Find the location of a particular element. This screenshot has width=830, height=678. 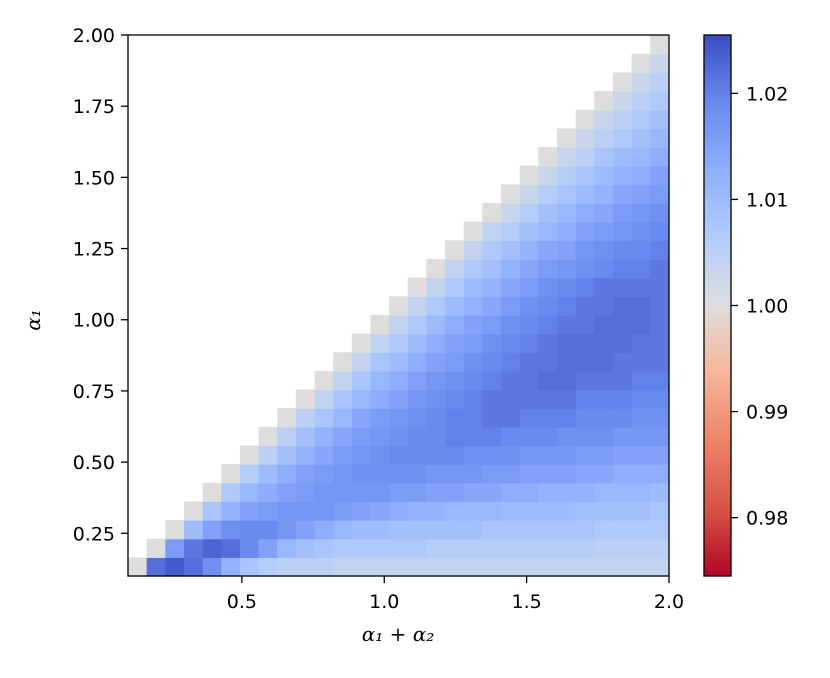

x-tick-label: 2.0 is located at coordinates (669, 602).